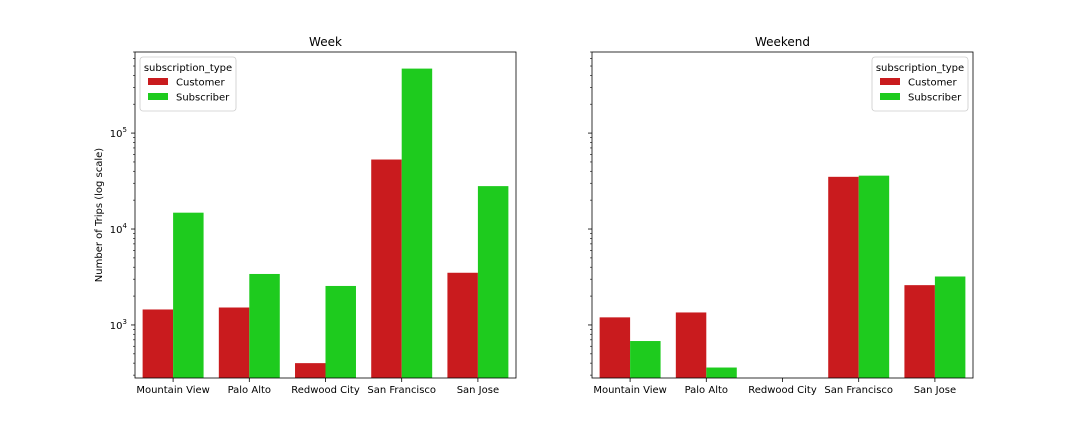 The image size is (1080, 432). I want to click on panel-title: Weekend, so click(782, 42).